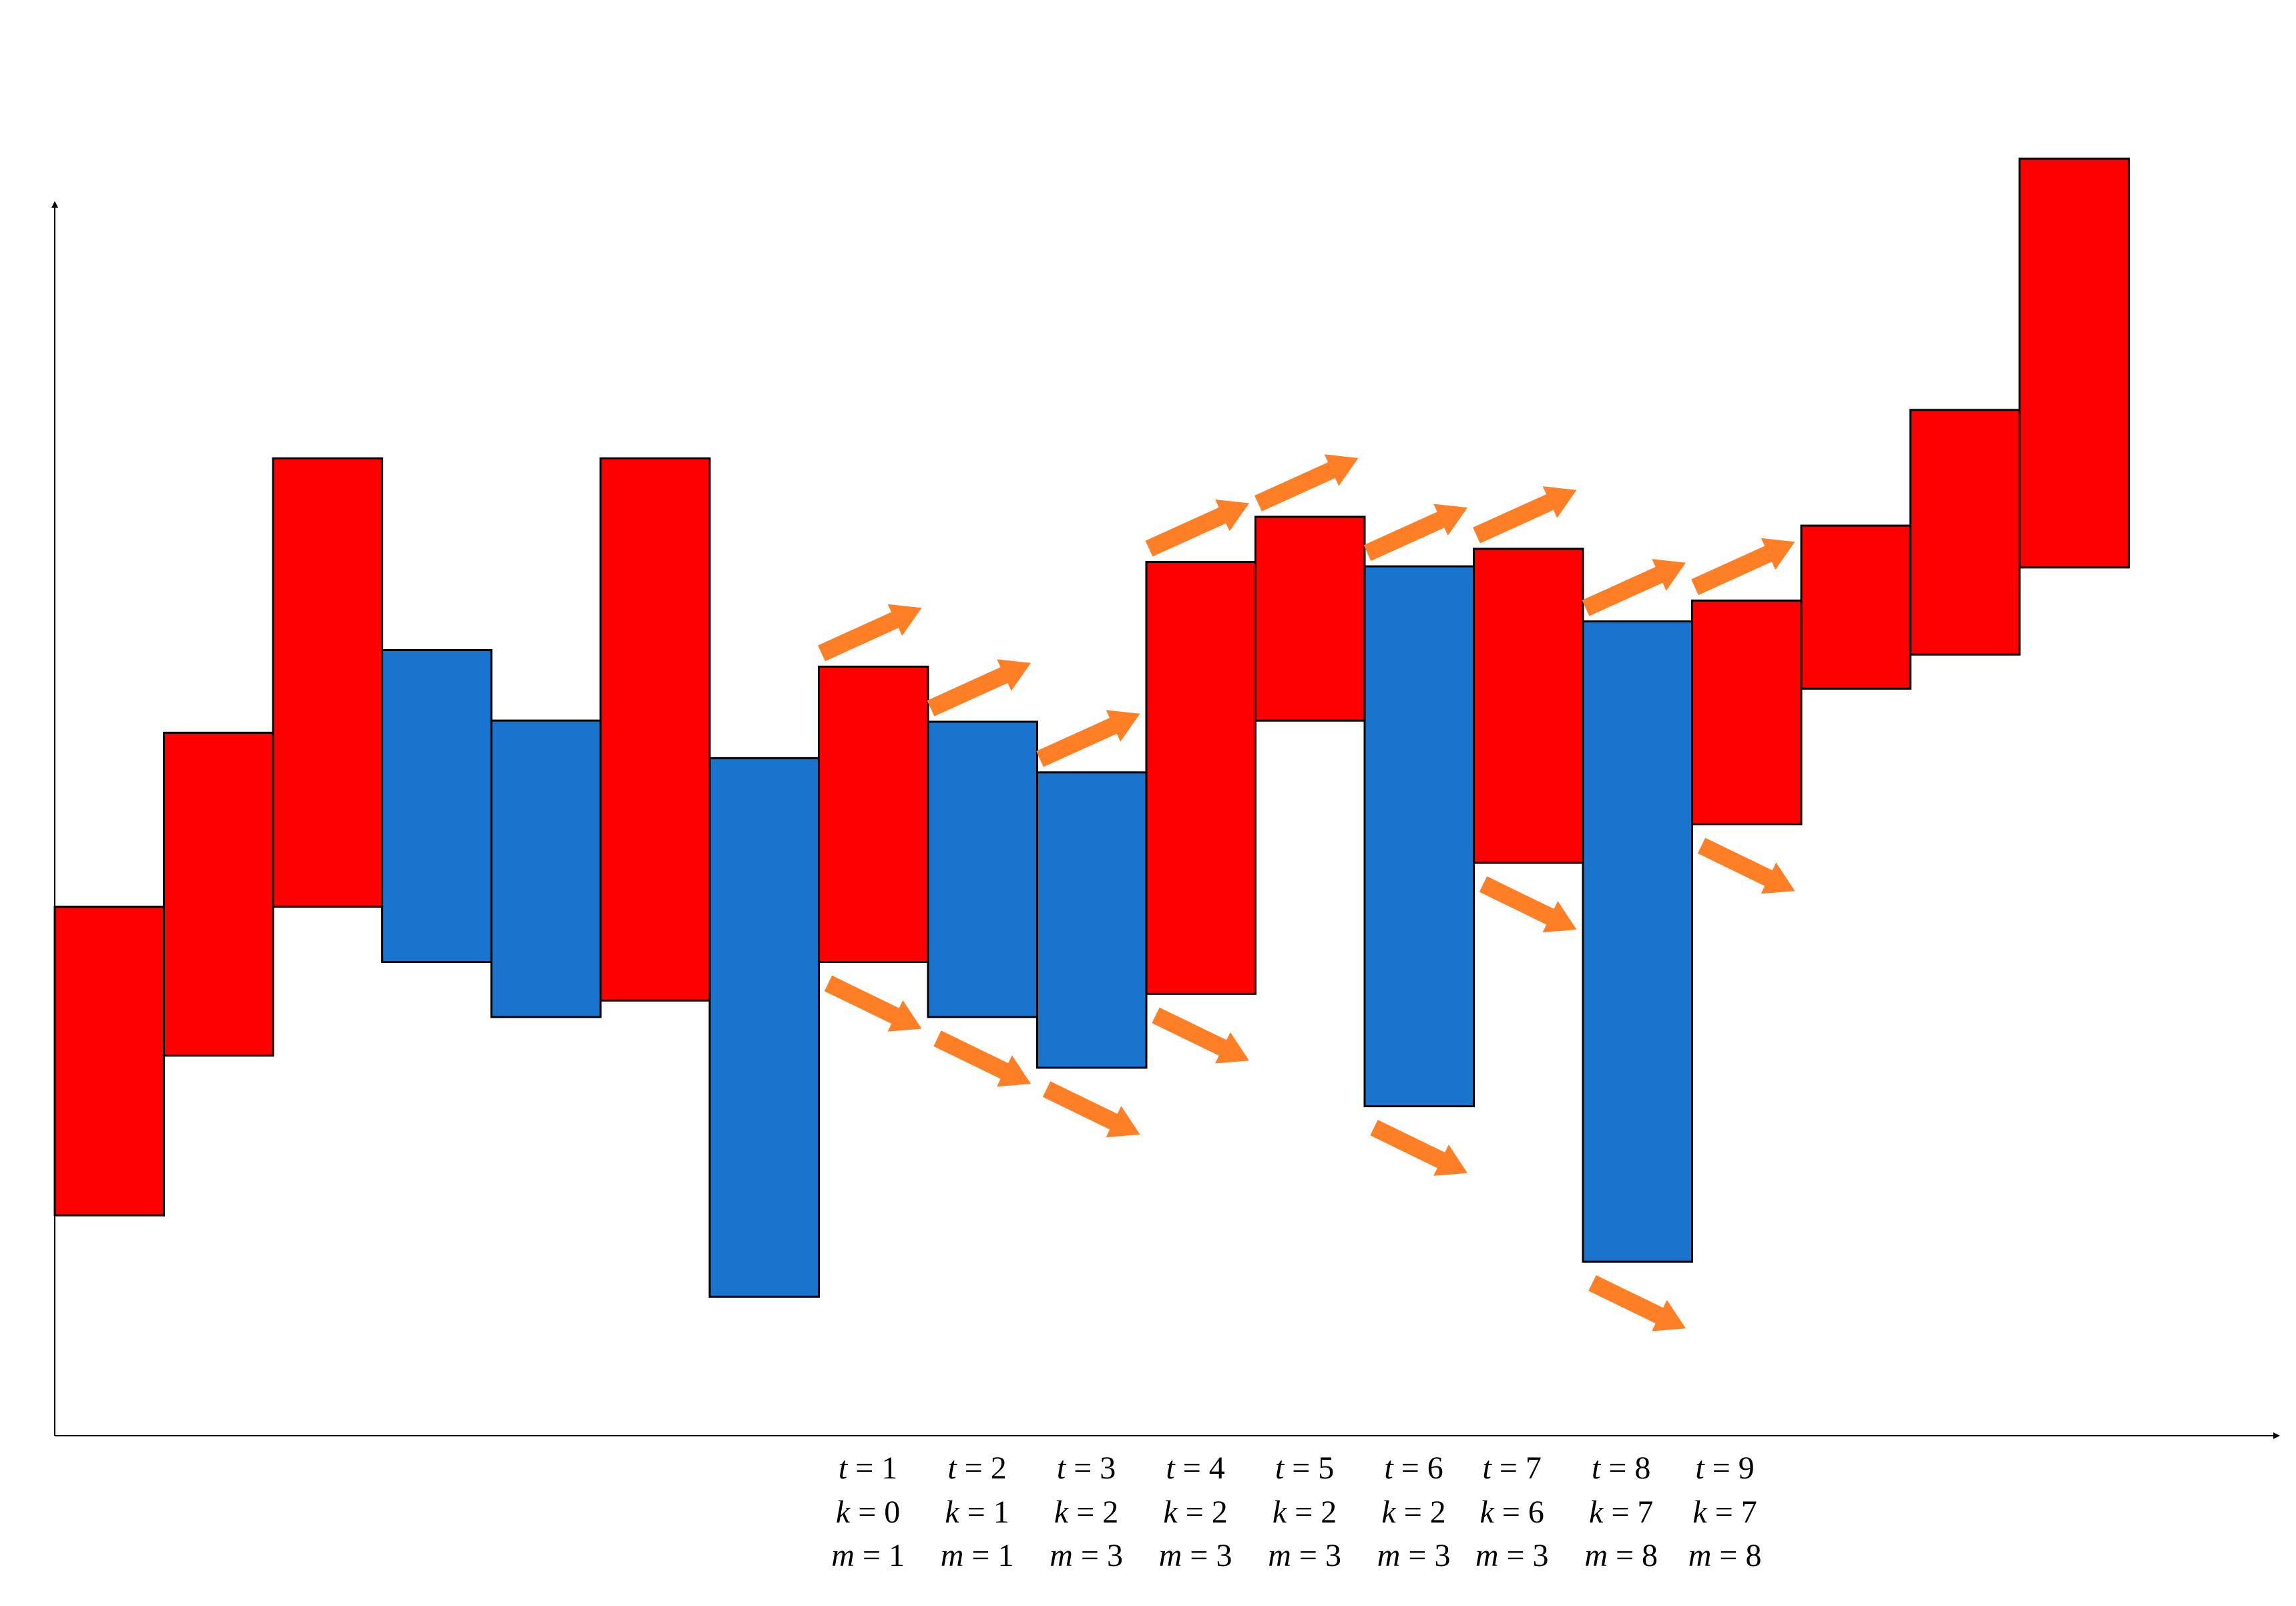  What do you see at coordinates (1195, 1555) in the screenshot?
I see `label-m-4: m = 3` at bounding box center [1195, 1555].